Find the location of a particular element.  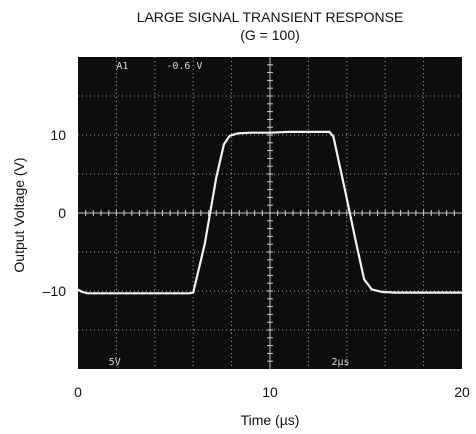

x-tick-labels: 0 10 20 is located at coordinates (272, 392).